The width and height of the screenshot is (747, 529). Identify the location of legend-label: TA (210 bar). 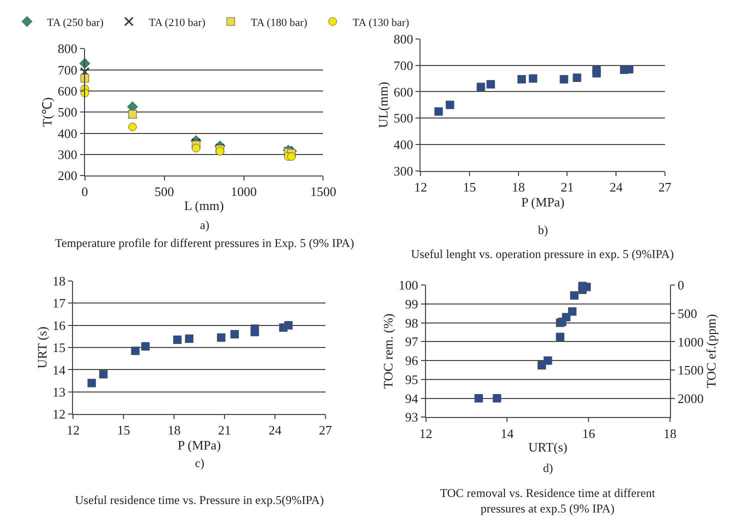
(177, 22).